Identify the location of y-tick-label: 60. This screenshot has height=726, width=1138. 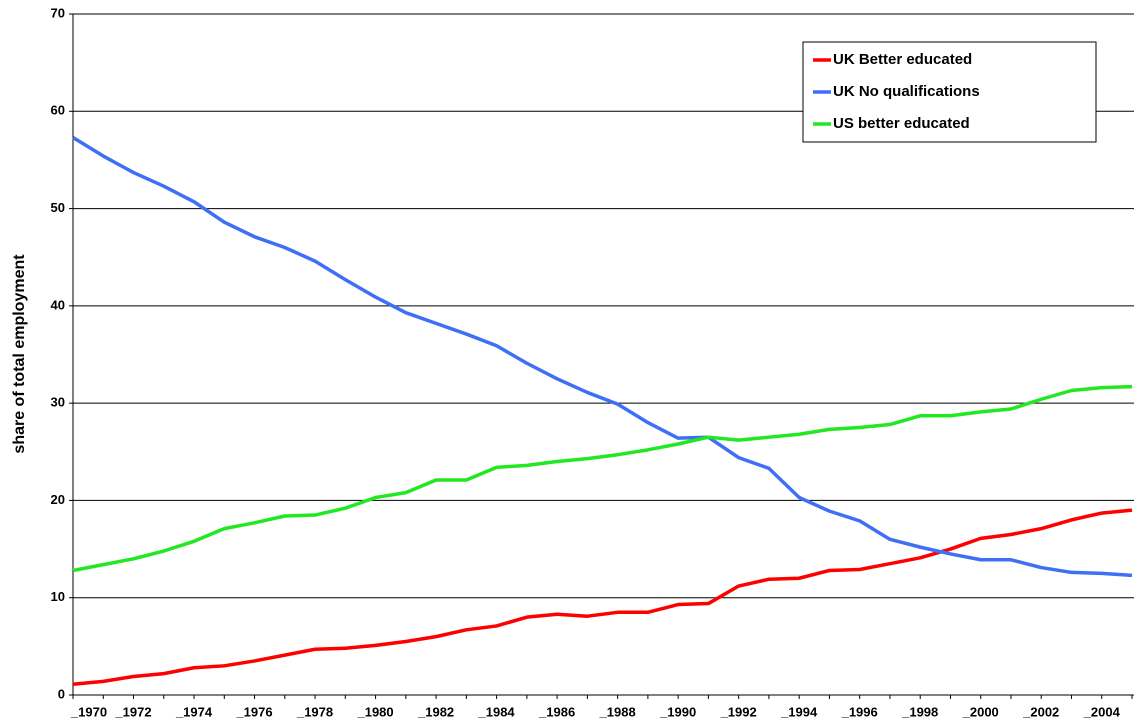
(58, 110).